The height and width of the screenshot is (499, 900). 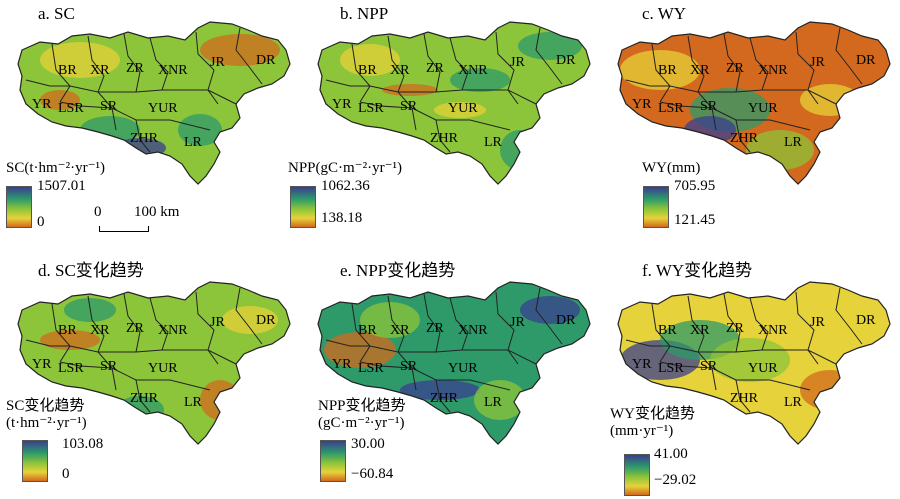 What do you see at coordinates (98, 212) in the screenshot?
I see `scale-zero: 0` at bounding box center [98, 212].